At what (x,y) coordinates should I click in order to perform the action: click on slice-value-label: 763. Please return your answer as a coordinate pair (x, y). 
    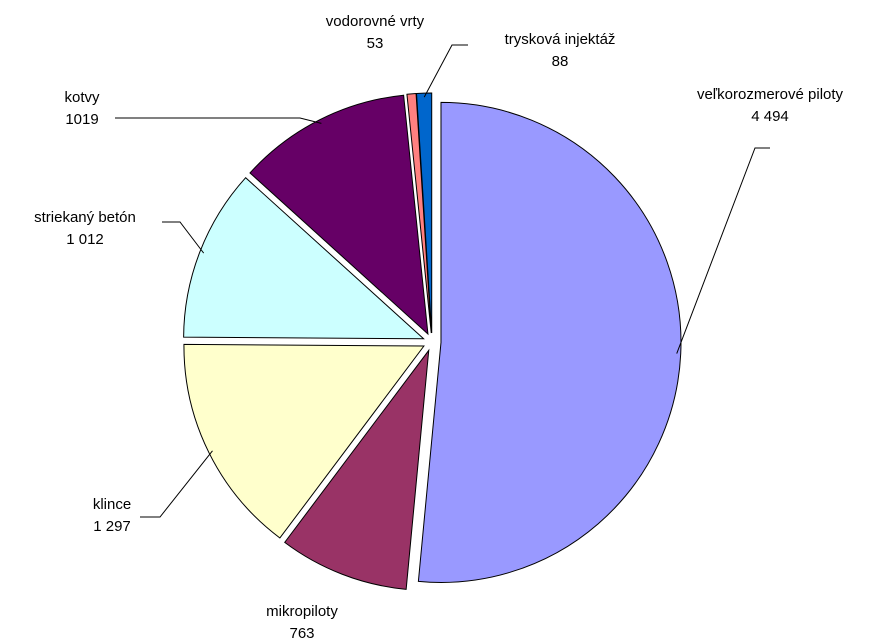
    Looking at the image, I should click on (301, 633).